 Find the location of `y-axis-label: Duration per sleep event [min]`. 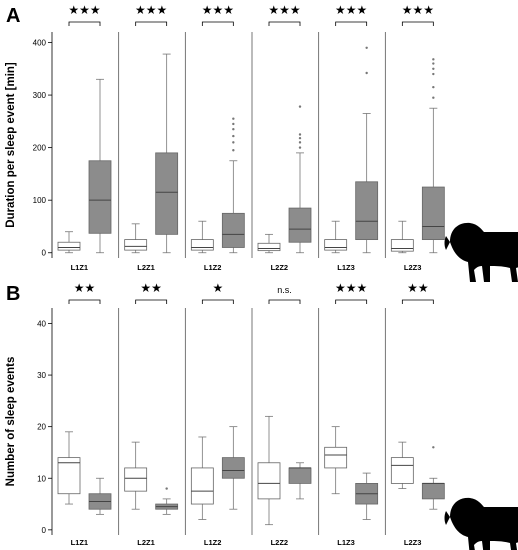

y-axis-label: Duration per sleep event [min] is located at coordinates (11, 145).